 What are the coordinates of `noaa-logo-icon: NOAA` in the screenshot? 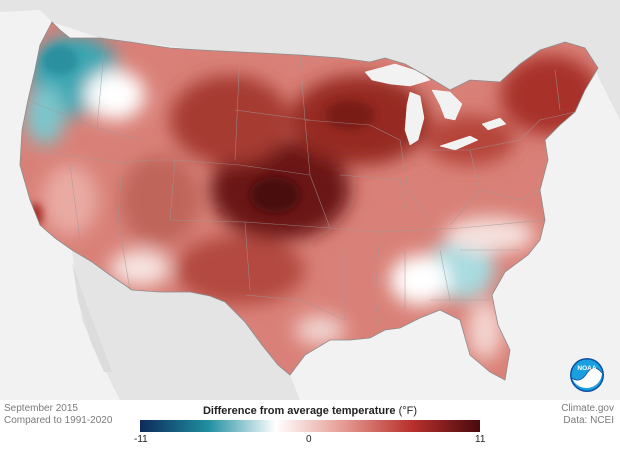 It's located at (587, 375).